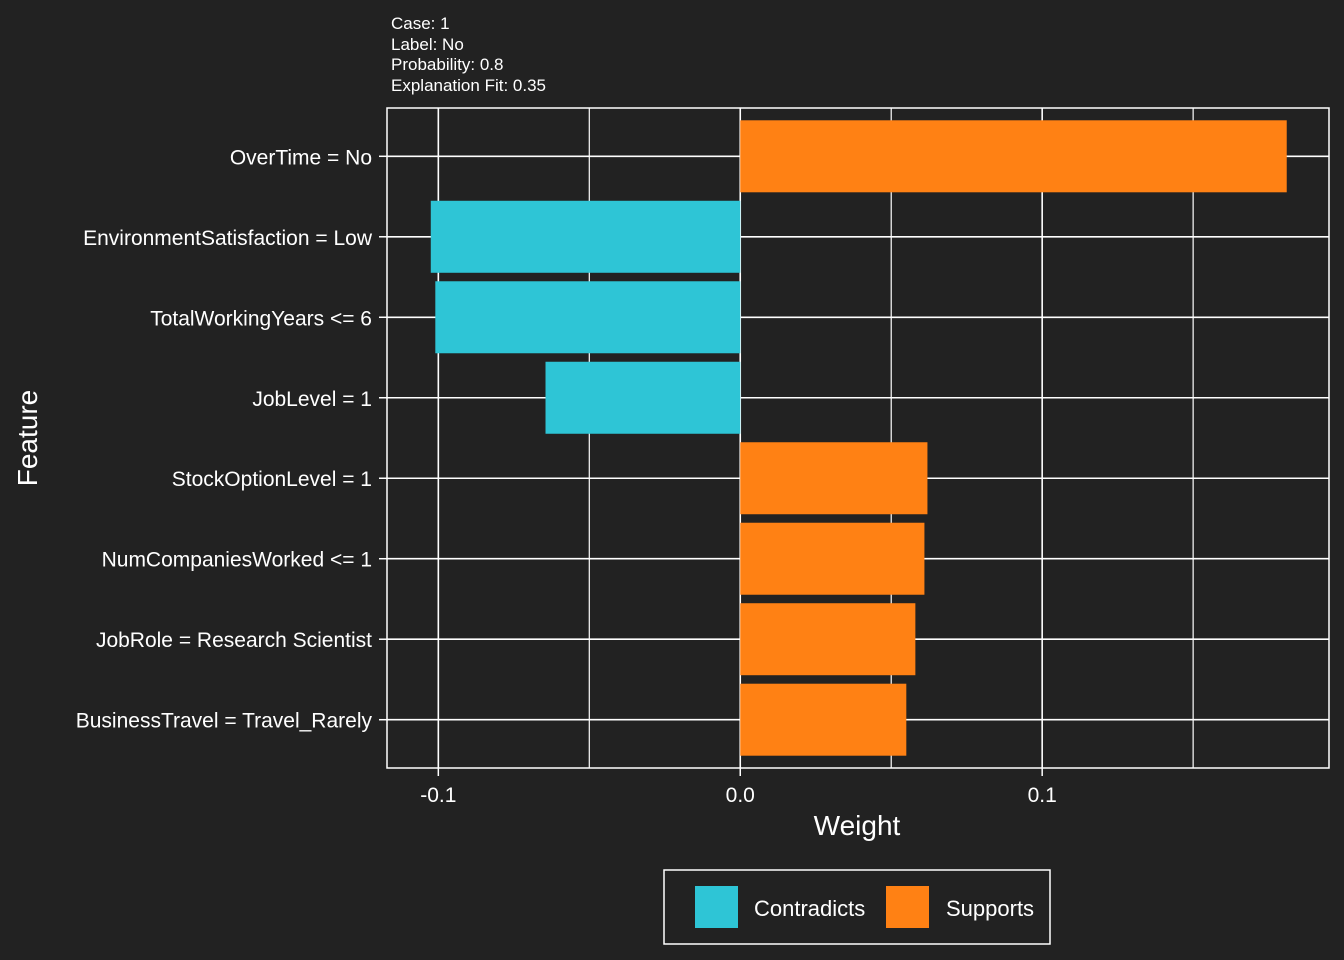  I want to click on y-tick-label: NumCompaniesWorked <= 1, so click(237, 560).